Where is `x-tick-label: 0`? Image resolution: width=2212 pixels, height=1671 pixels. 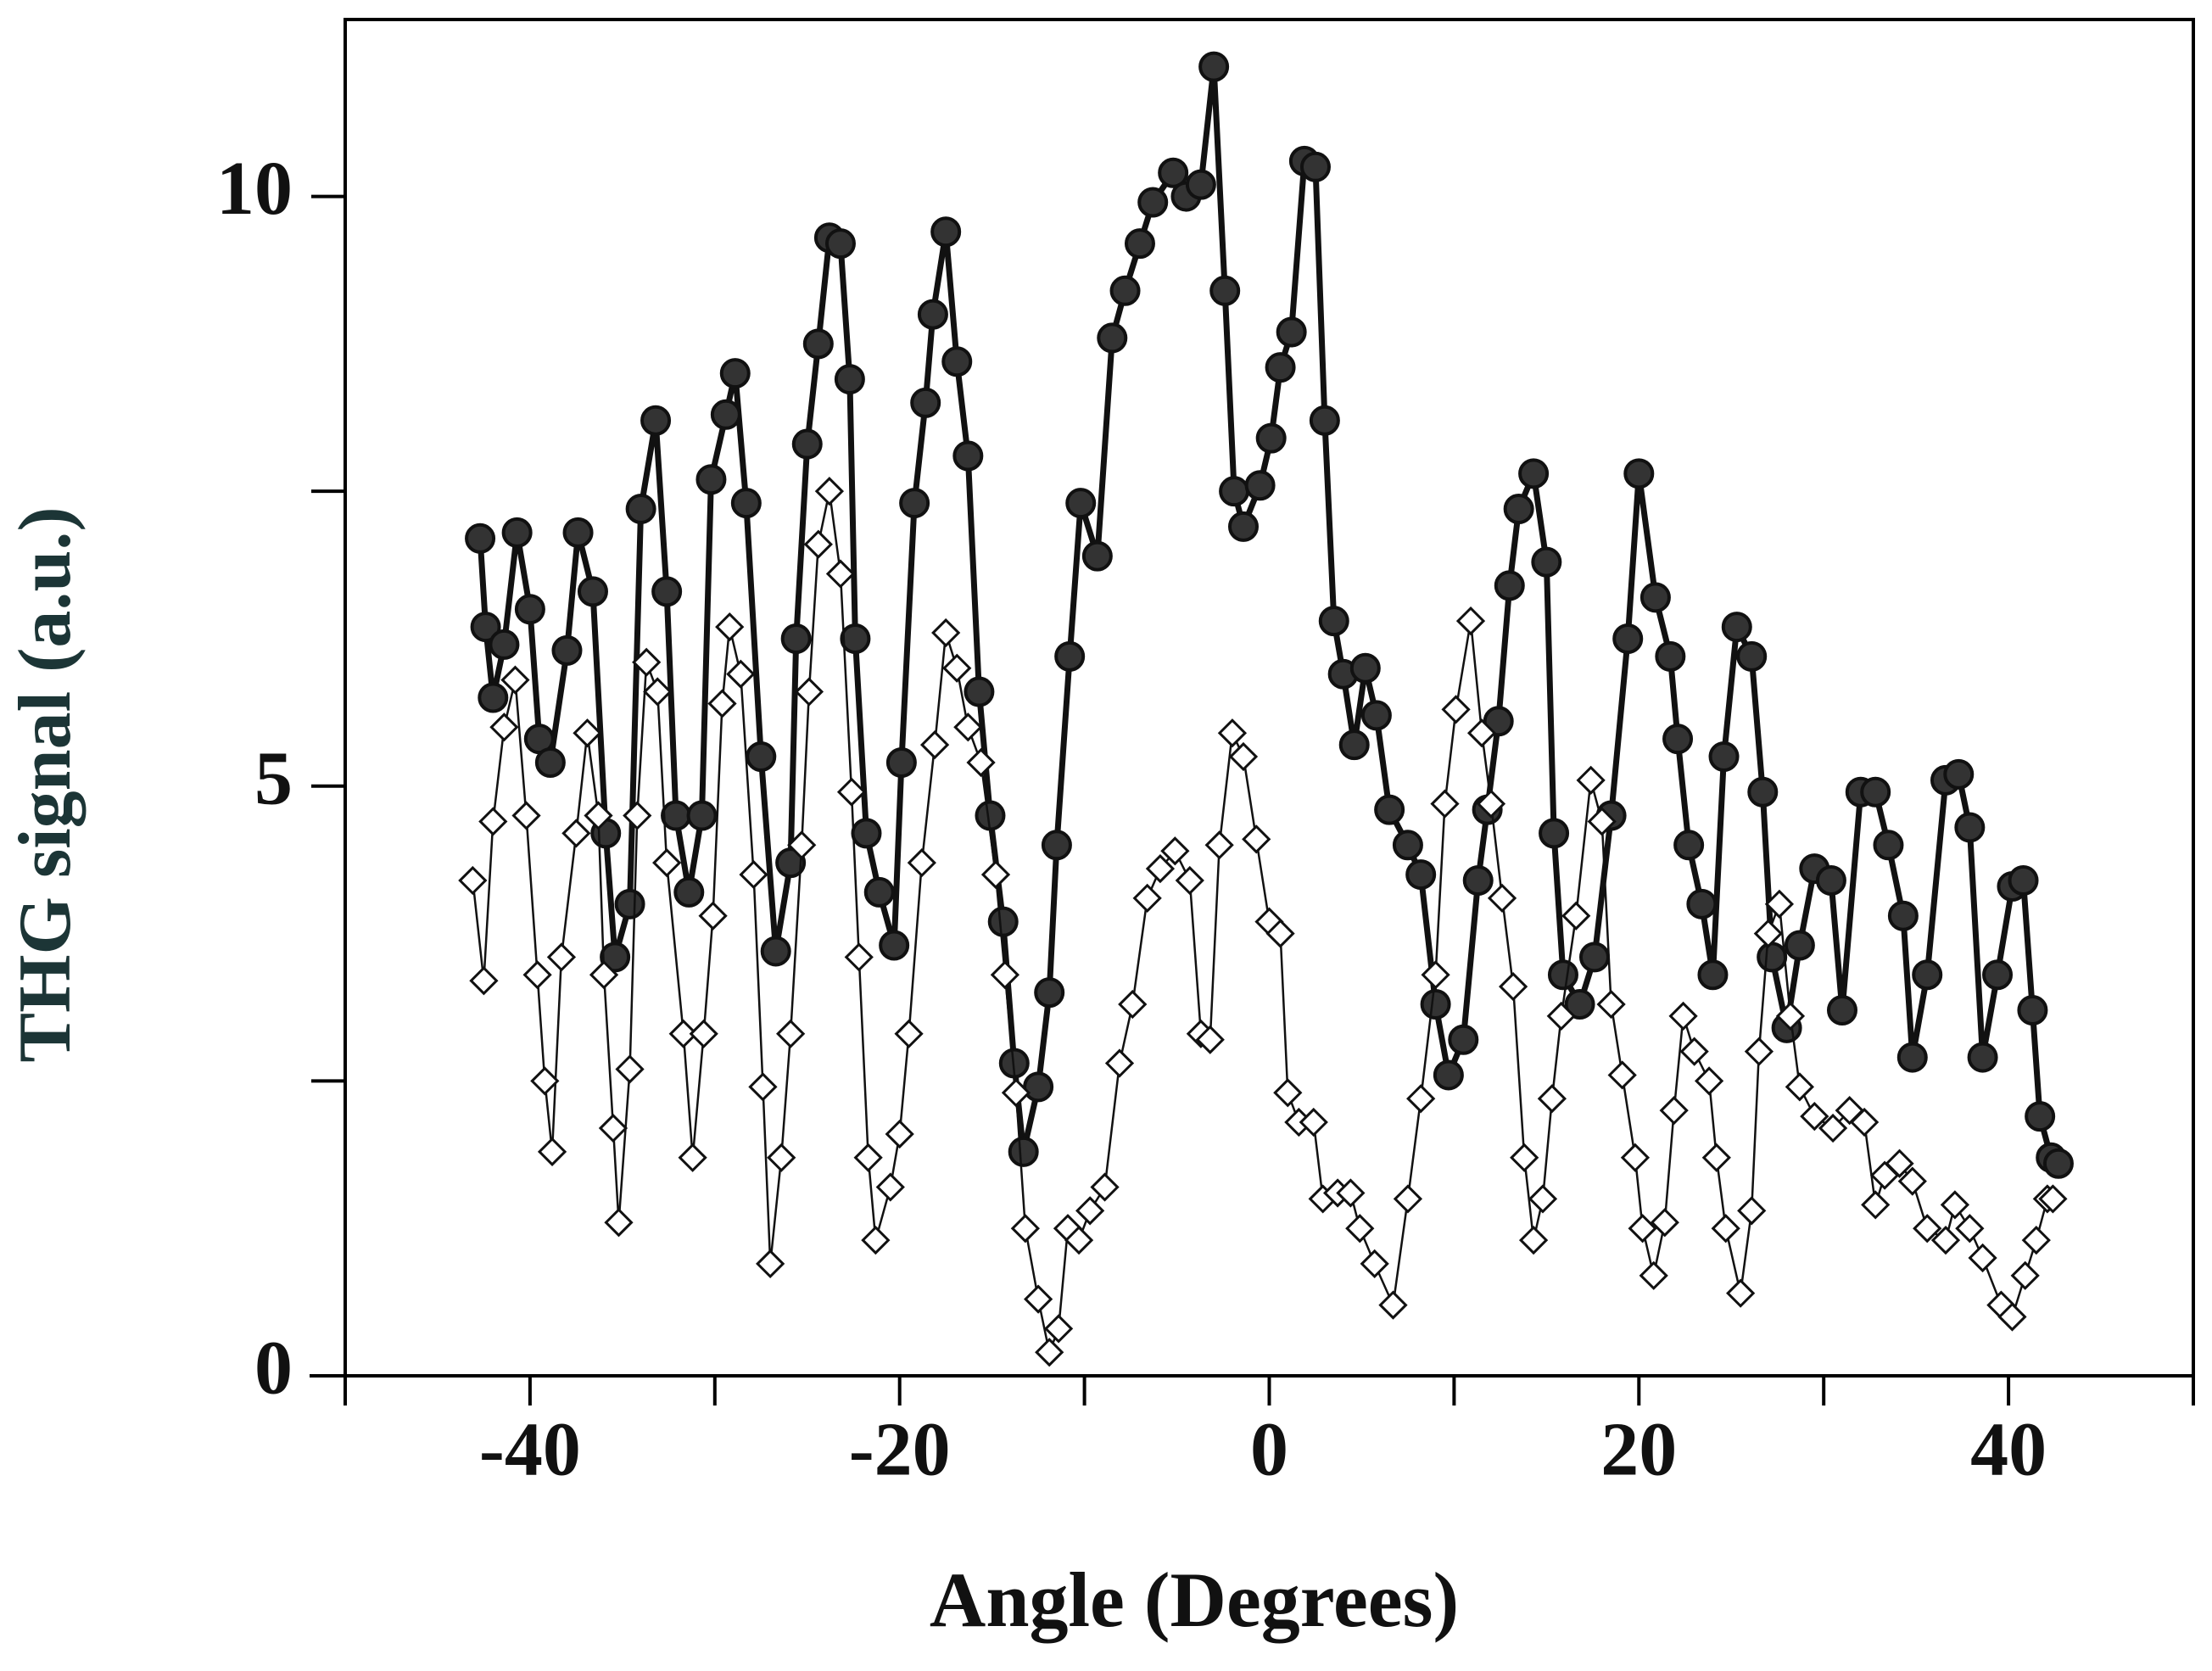 x-tick-label: 0 is located at coordinates (1269, 1450).